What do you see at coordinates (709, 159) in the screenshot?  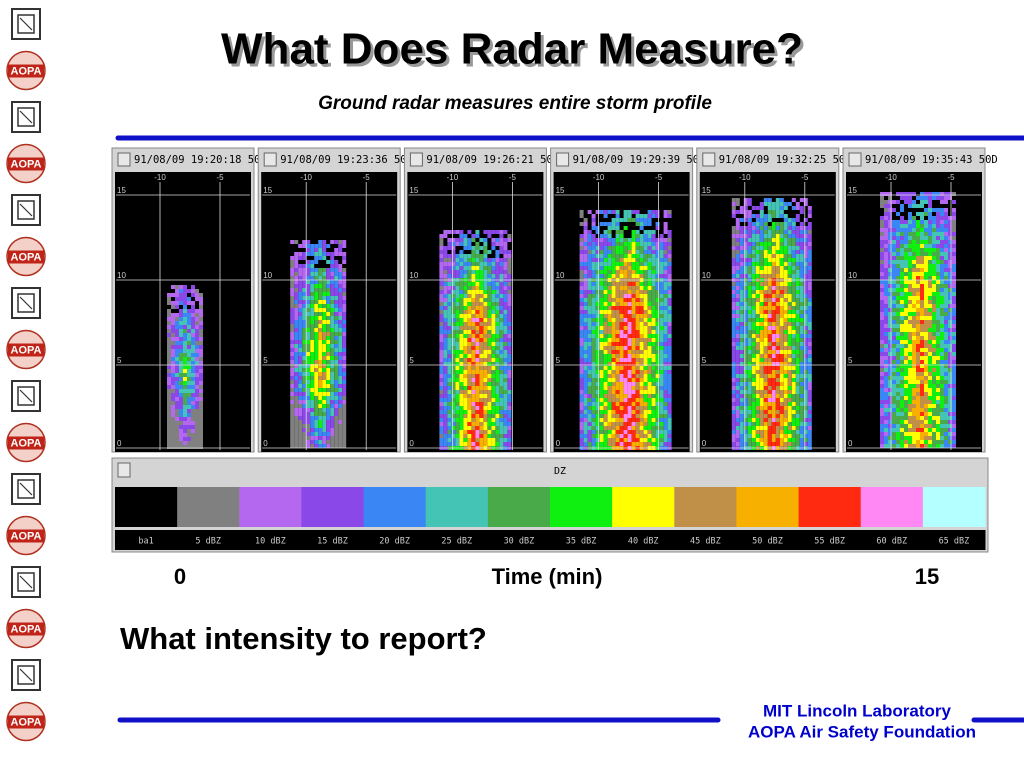 I see `panel-menu` at bounding box center [709, 159].